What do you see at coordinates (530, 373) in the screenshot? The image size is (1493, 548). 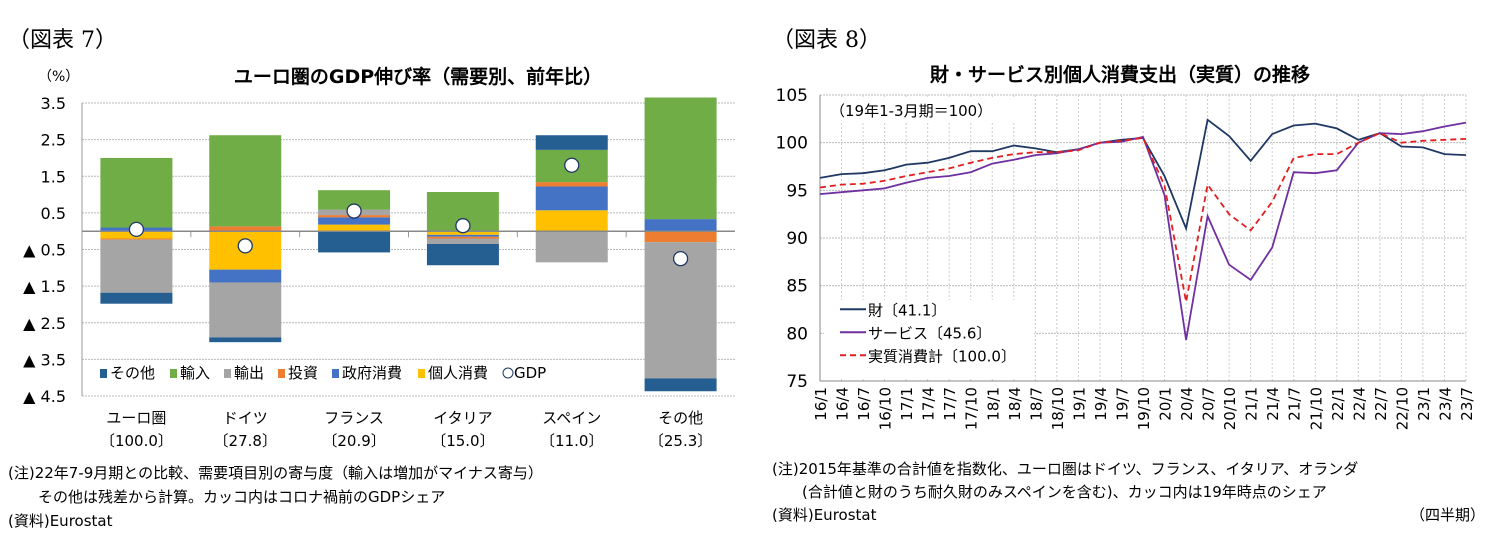 I see `legend-label: GDP` at bounding box center [530, 373].